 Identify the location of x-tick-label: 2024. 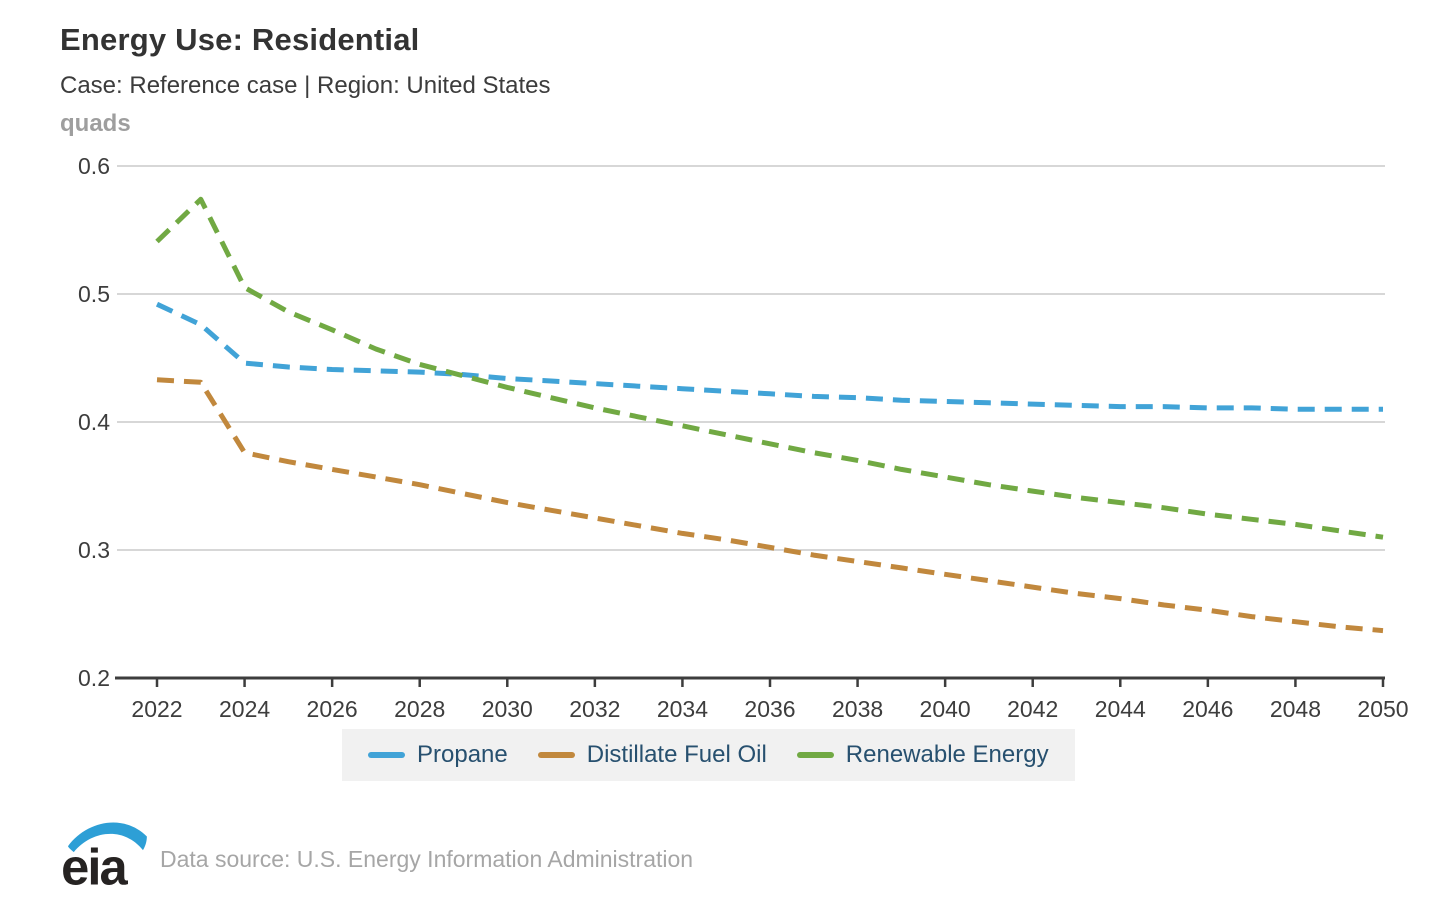
(244, 709).